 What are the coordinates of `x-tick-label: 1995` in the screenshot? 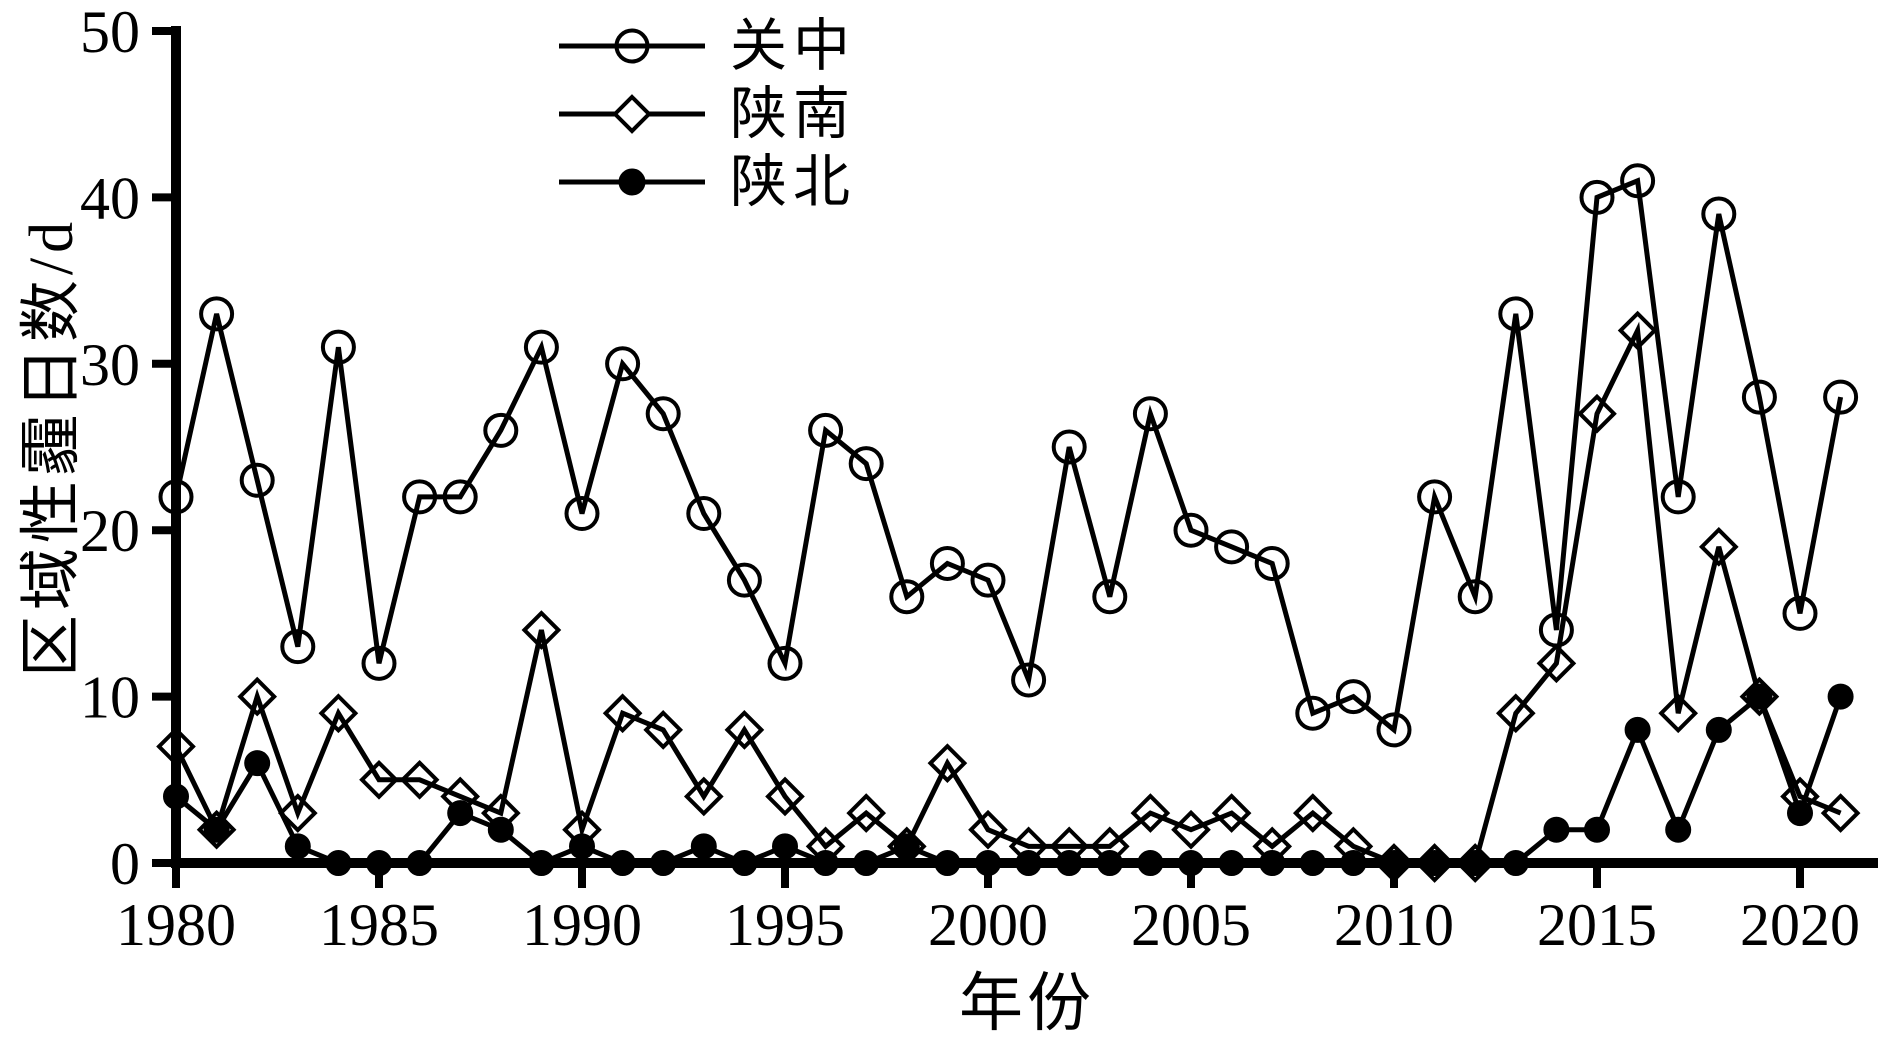 It's located at (785, 925).